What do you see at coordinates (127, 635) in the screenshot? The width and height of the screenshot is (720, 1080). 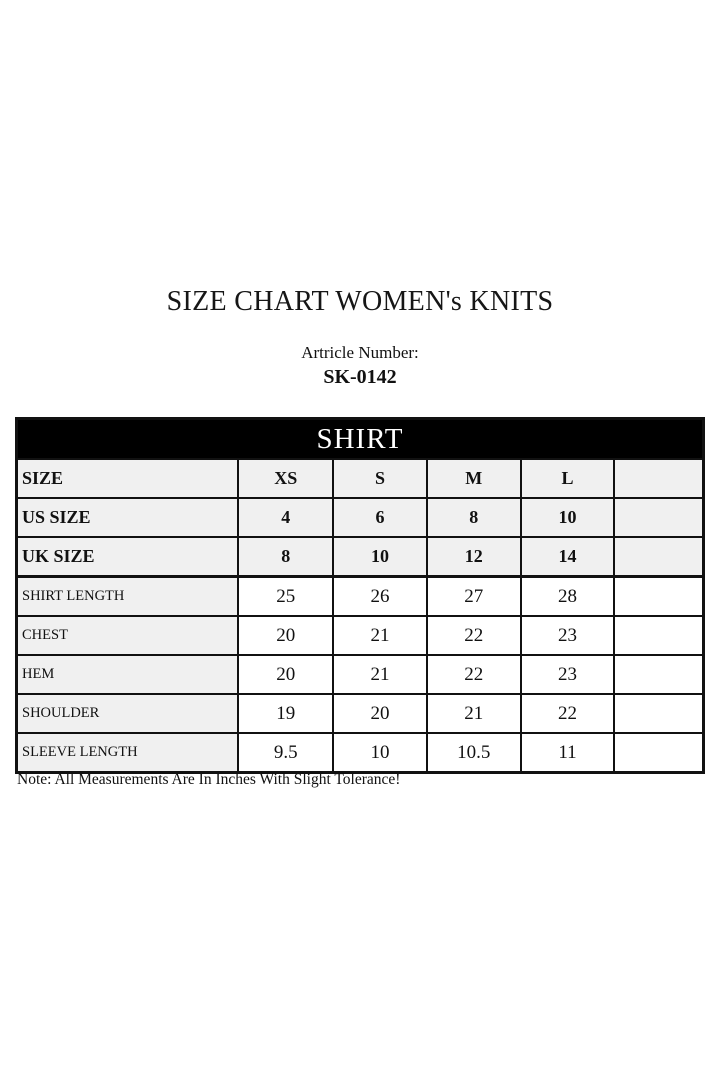 I see `row-label: CHEST` at bounding box center [127, 635].